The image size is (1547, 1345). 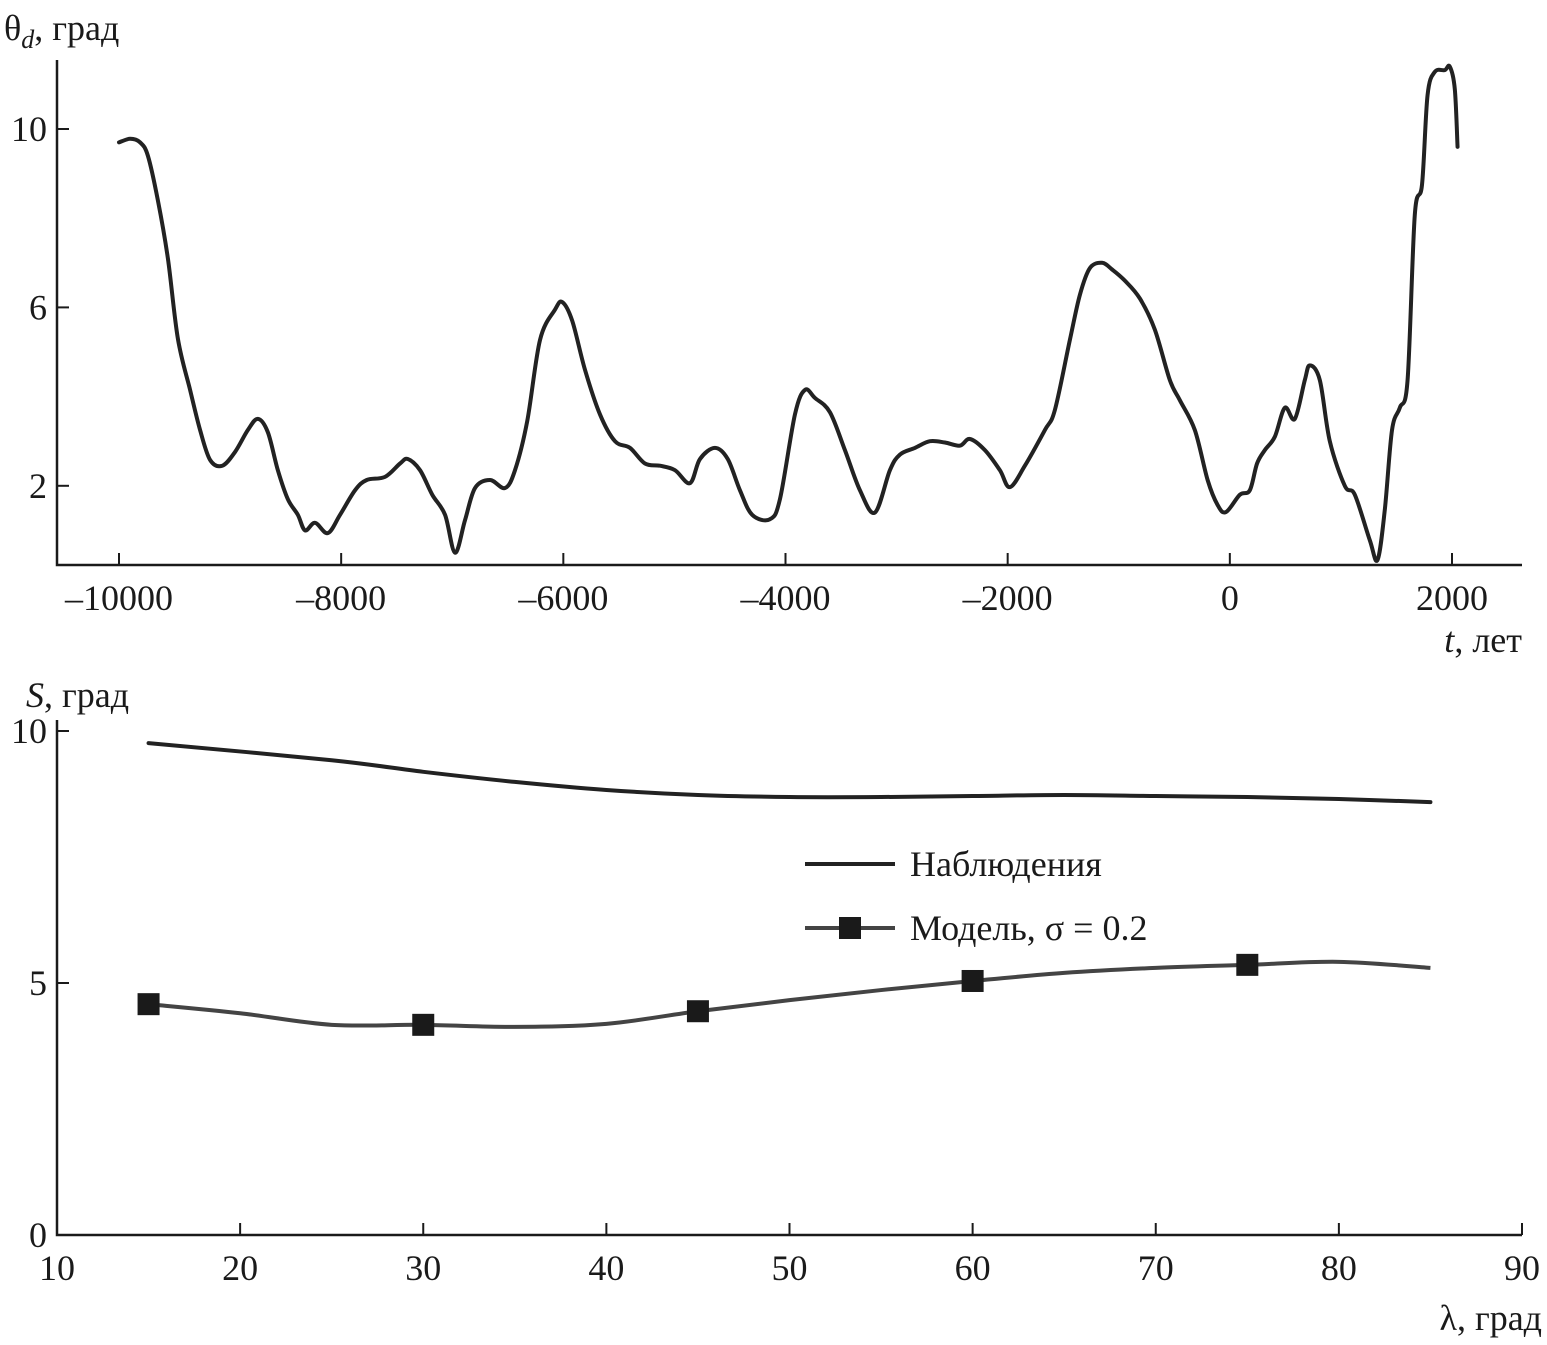 What do you see at coordinates (1007, 598) in the screenshot?
I see `x-tick-label: –2000` at bounding box center [1007, 598].